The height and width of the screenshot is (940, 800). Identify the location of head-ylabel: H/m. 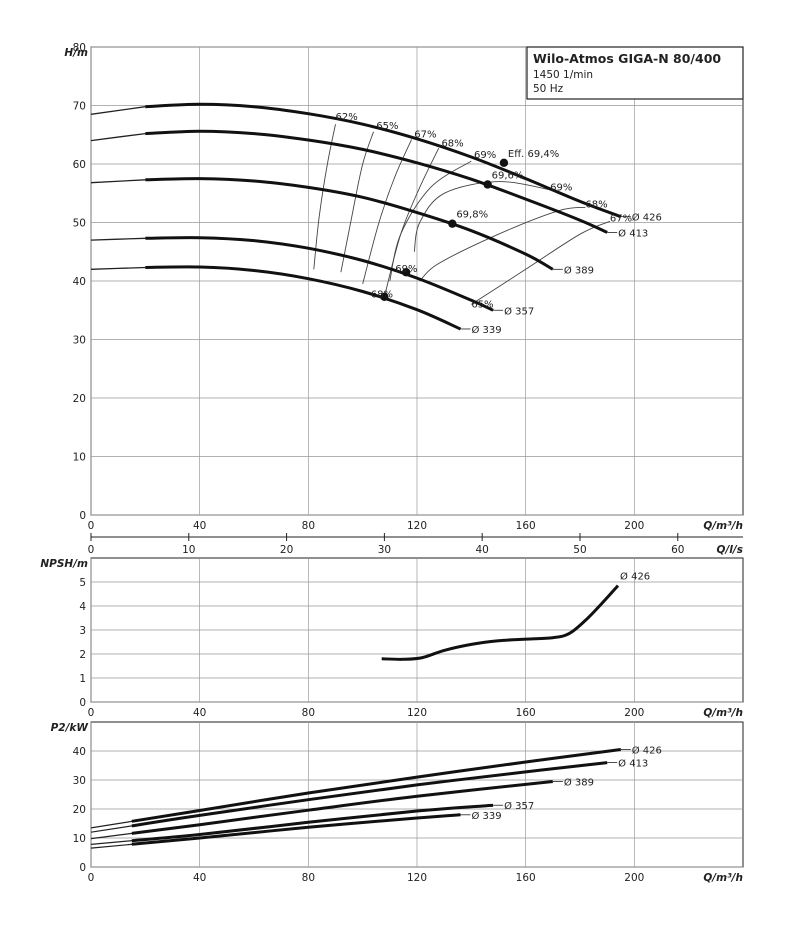
(76, 53).